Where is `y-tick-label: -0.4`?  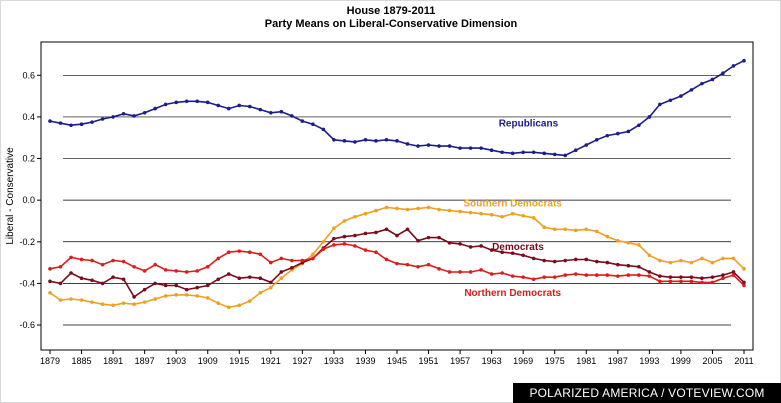
y-tick-label: -0.4 is located at coordinates (27, 283).